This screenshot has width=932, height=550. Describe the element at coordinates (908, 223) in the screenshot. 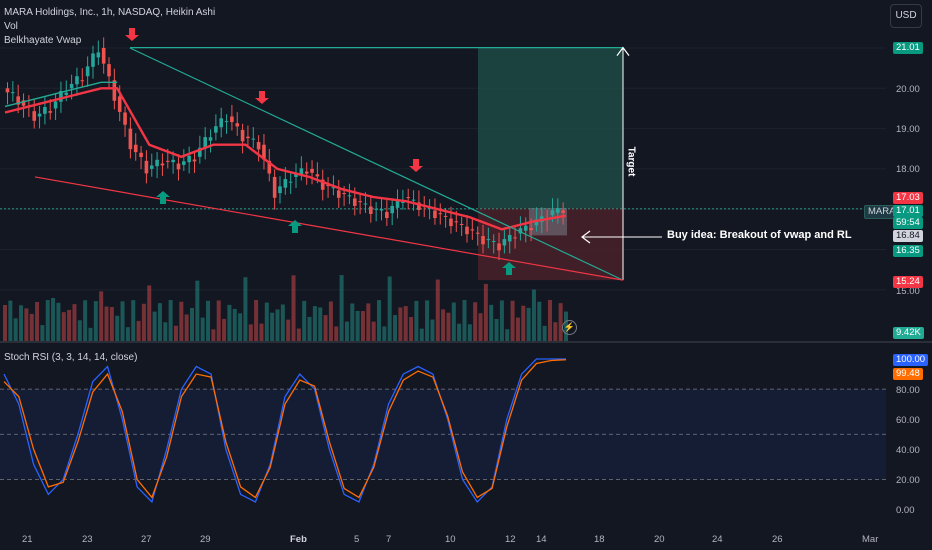

I see `countdown-tag: 59:54` at that location.